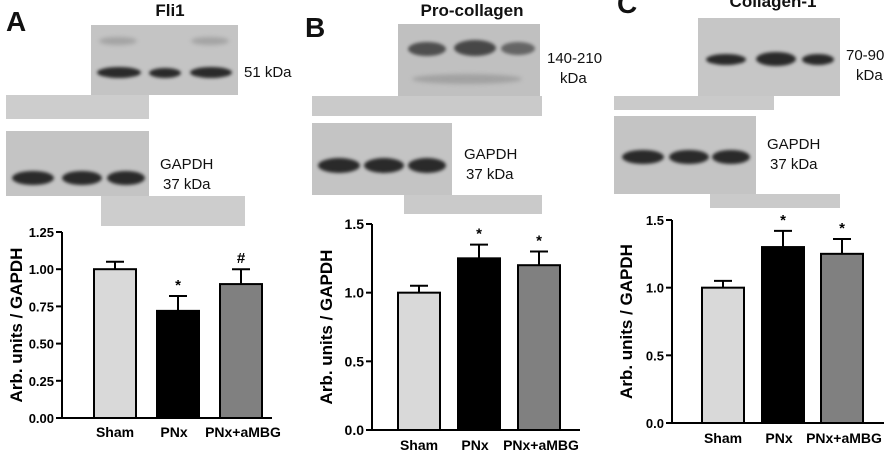 This screenshot has height=459, width=890. What do you see at coordinates (315, 27) in the screenshot?
I see `panel-letter-b: B` at bounding box center [315, 27].